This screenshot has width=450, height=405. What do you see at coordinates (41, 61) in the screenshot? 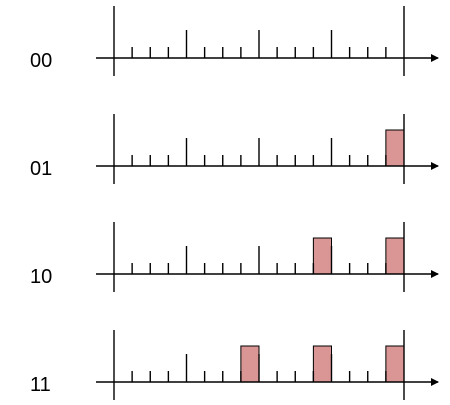
I see `row-label: 00` at bounding box center [41, 61].